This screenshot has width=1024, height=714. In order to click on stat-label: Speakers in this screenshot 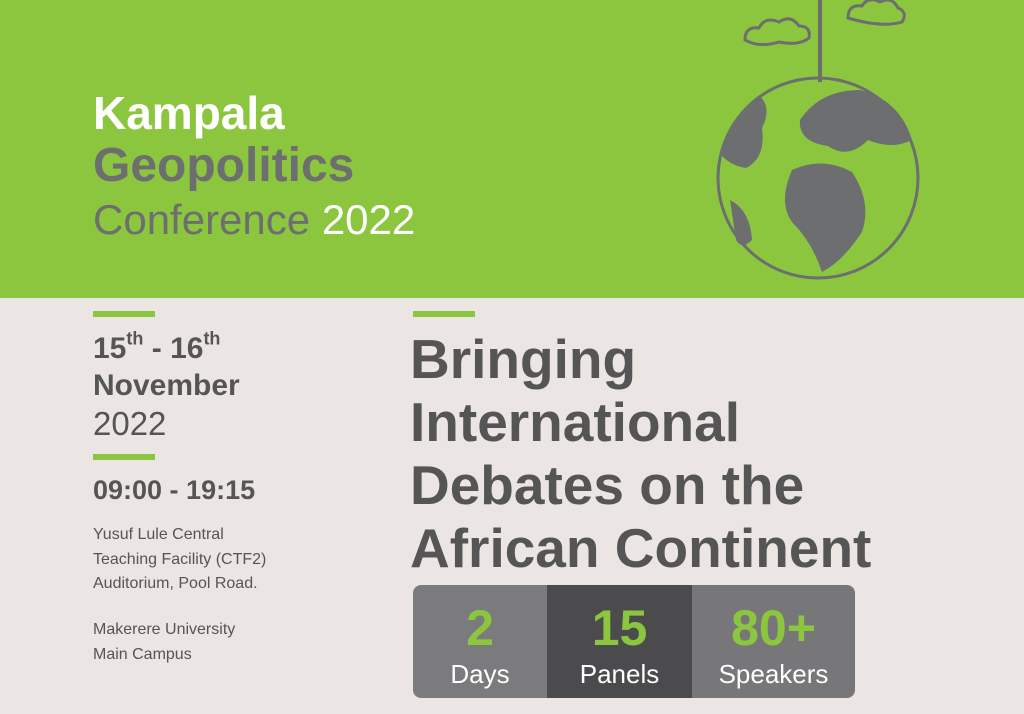, I will do `click(773, 674)`.